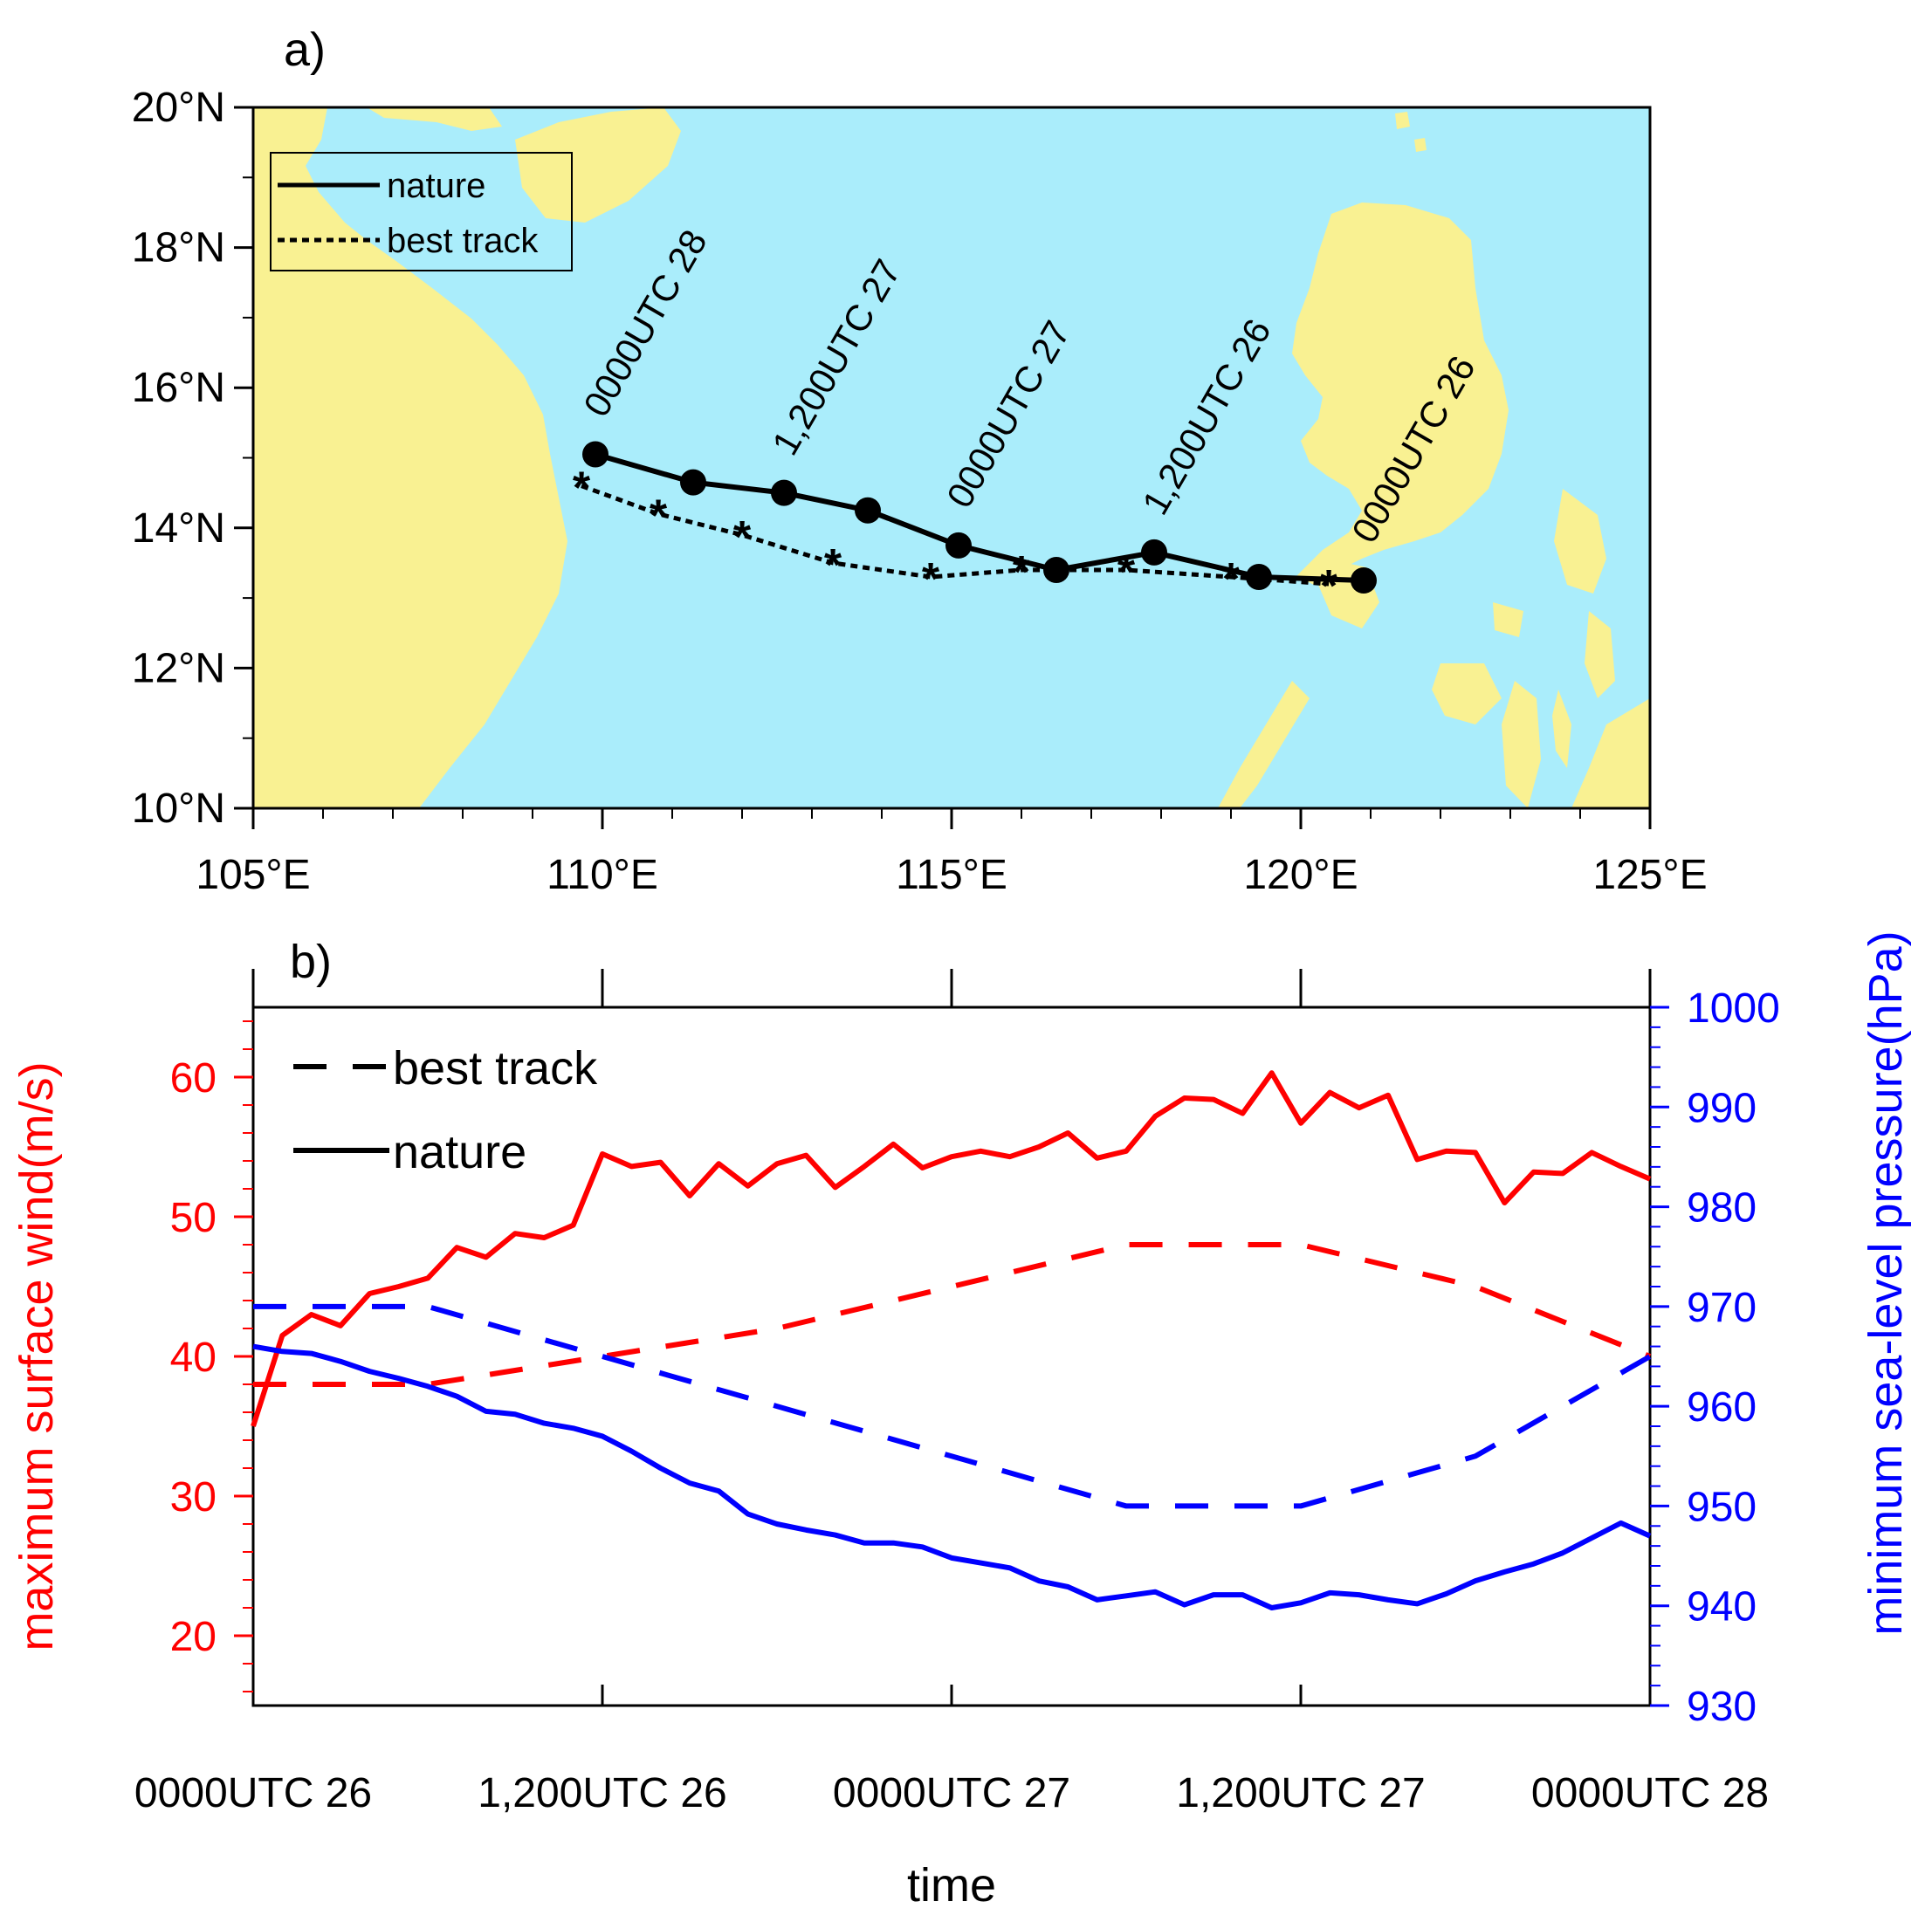 The width and height of the screenshot is (1932, 1929). What do you see at coordinates (193, 1637) in the screenshot?
I see `left-tick-label: 20` at bounding box center [193, 1637].